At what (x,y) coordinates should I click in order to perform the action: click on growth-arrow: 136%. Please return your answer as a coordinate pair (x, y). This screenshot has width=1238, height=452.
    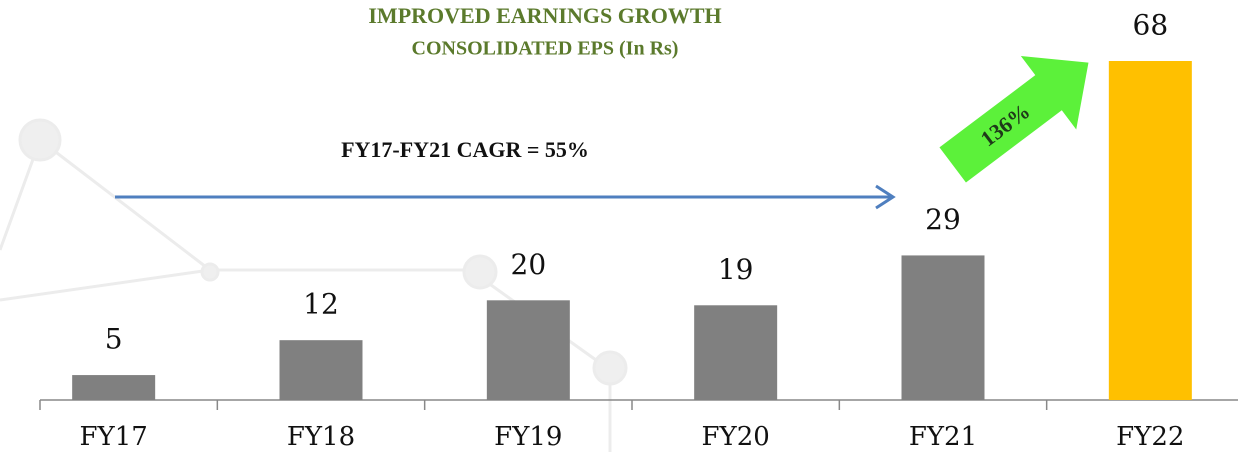
    Looking at the image, I should click on (1014, 119).